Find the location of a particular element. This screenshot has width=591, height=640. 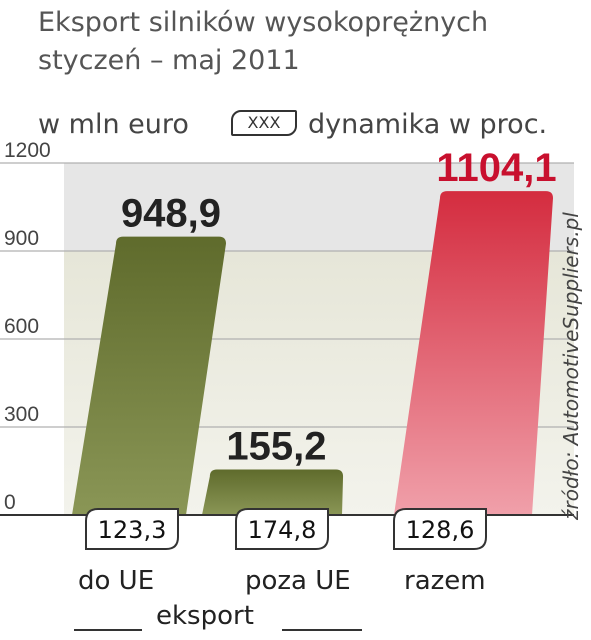

legend-dynamics-box: XXX is located at coordinates (264, 123).